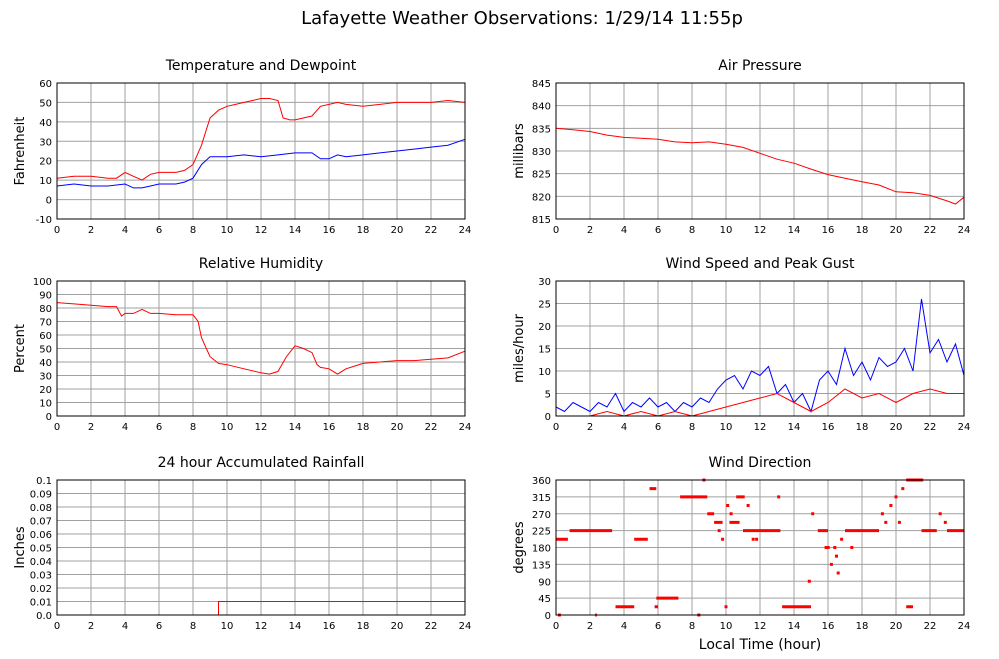  What do you see at coordinates (20, 151) in the screenshot?
I see `y-axis-label: Fahrenheit` at bounding box center [20, 151].